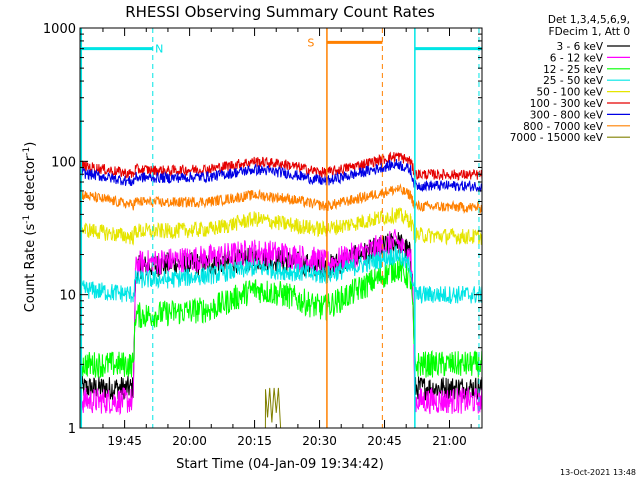 The width and height of the screenshot is (640, 484). Describe the element at coordinates (254, 441) in the screenshot. I see `x-tick-label-2015: 20:15` at that location.